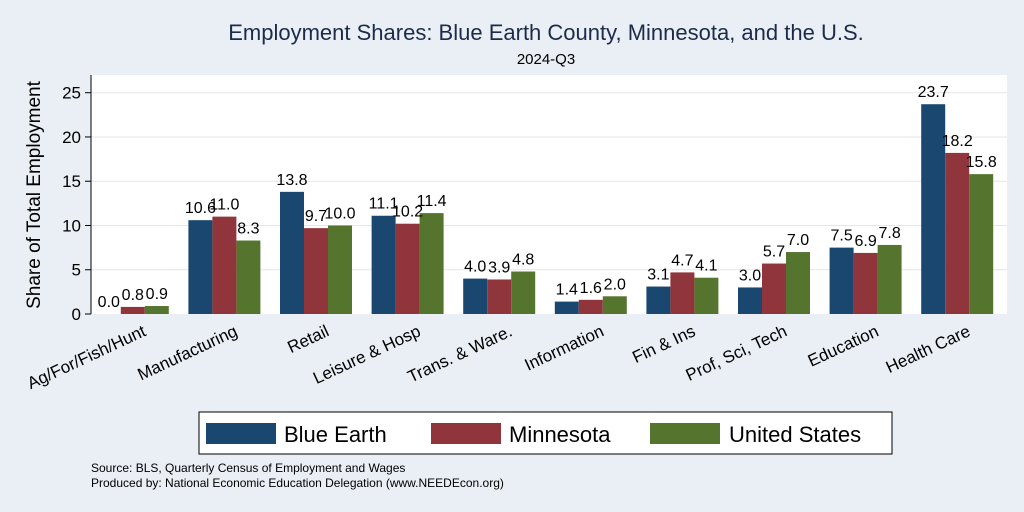 The height and width of the screenshot is (512, 1024). I want to click on y-tick-label-25: 25, so click(71, 93).